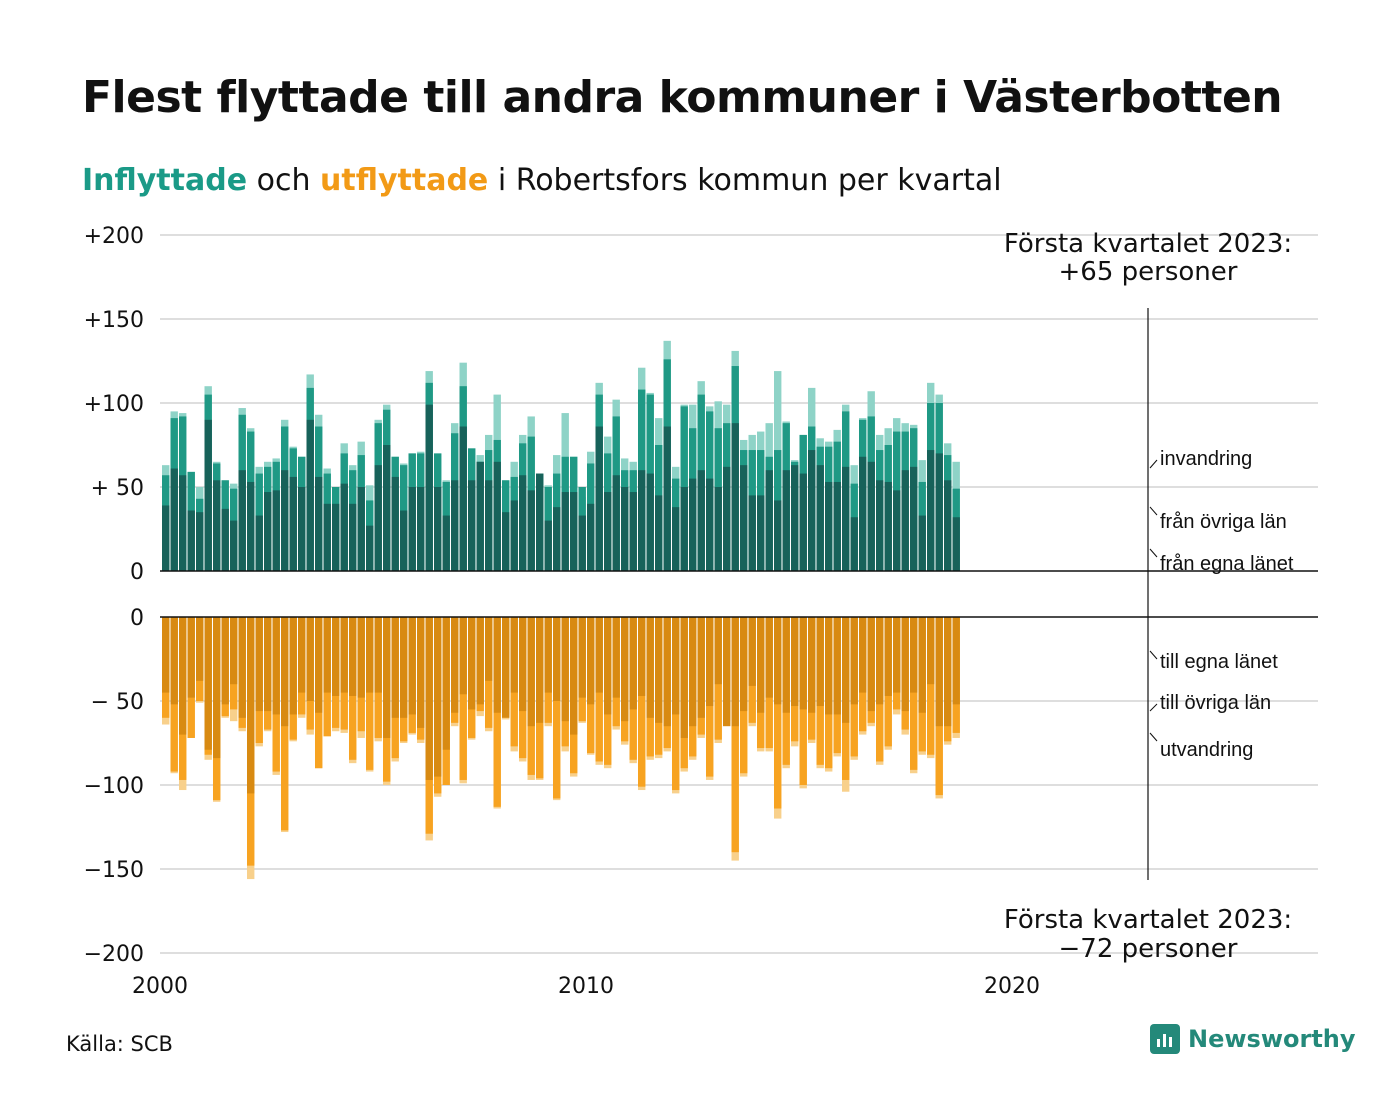 The image size is (1400, 1120). I want to click on series-label-in: invandring, so click(1206, 459).